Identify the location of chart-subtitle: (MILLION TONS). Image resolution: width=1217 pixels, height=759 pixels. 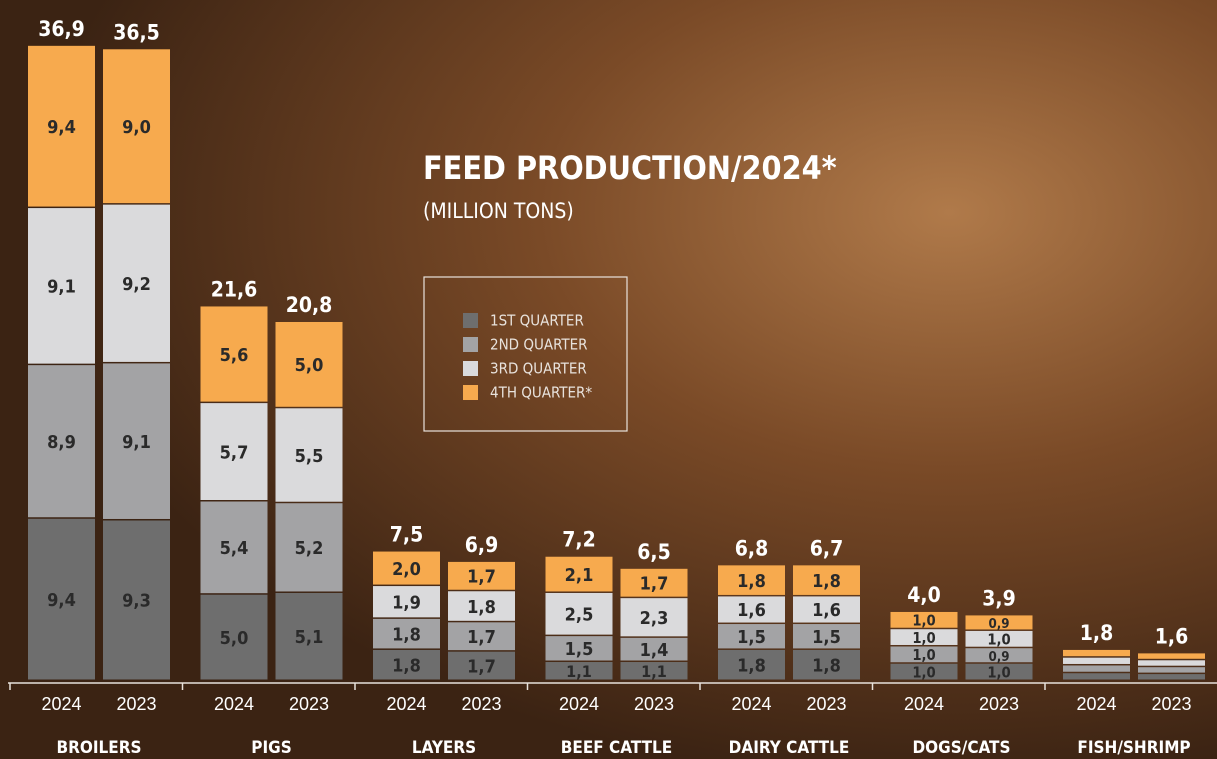
(498, 211).